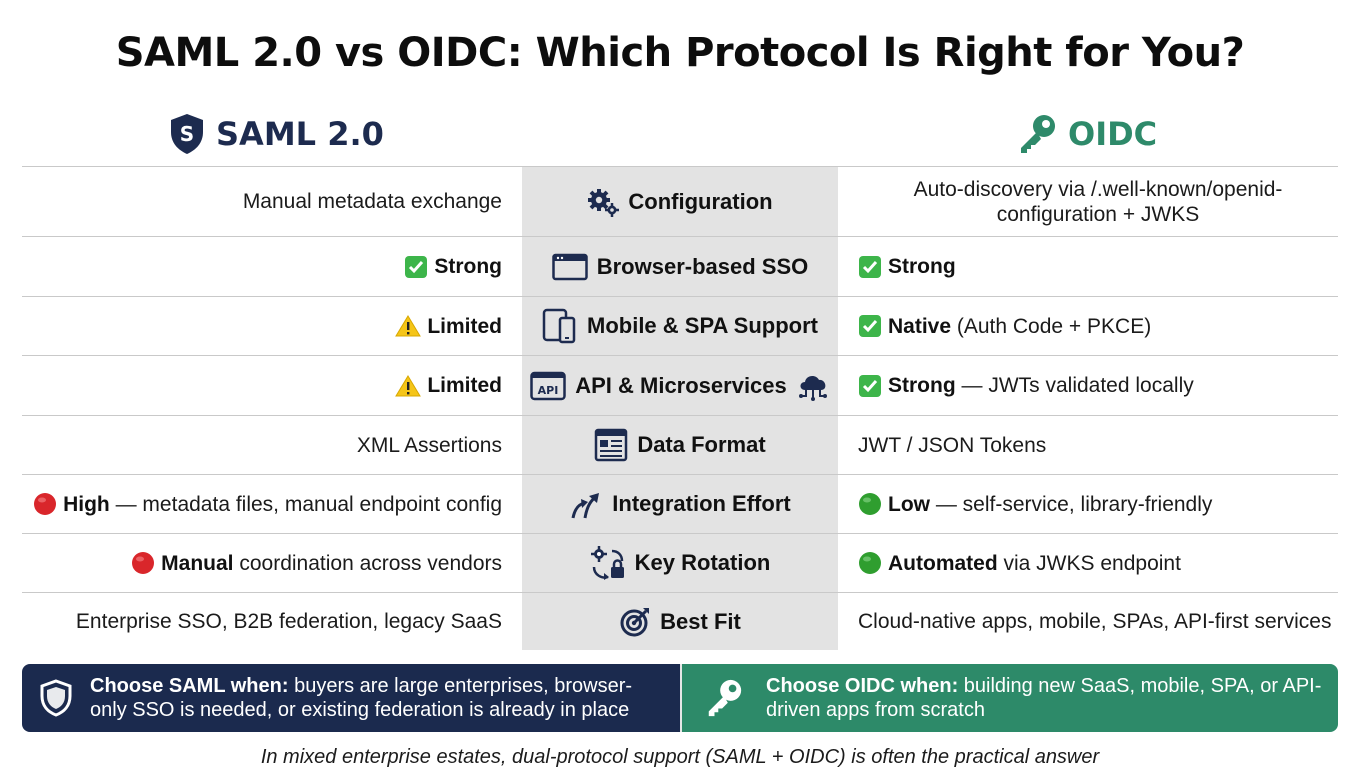  I want to click on feature-label: Browser-based SSO, so click(702, 266).